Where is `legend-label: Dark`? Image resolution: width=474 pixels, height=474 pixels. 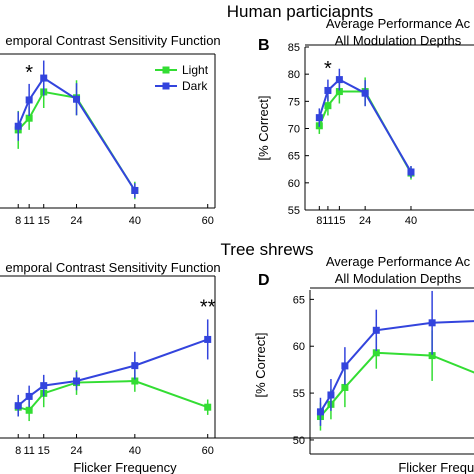
legend-label: Dark is located at coordinates (195, 86).